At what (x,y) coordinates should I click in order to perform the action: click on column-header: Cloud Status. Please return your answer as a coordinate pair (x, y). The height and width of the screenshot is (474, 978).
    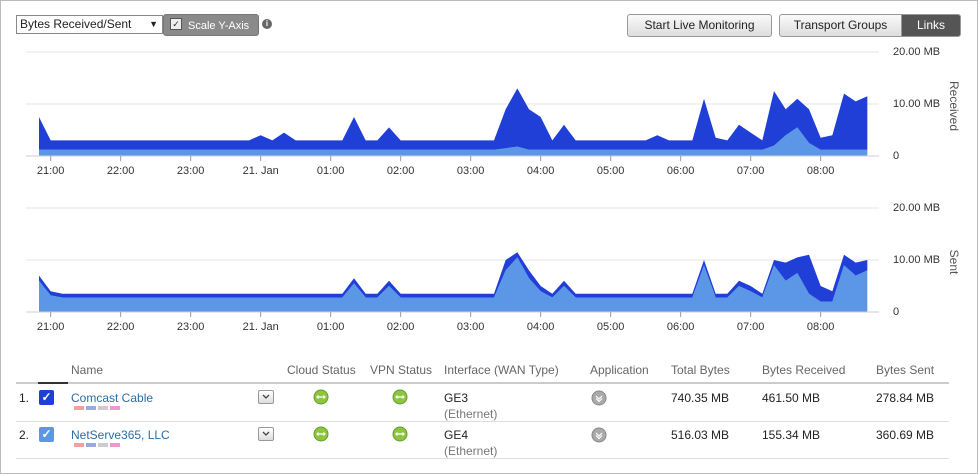
    Looking at the image, I should click on (321, 370).